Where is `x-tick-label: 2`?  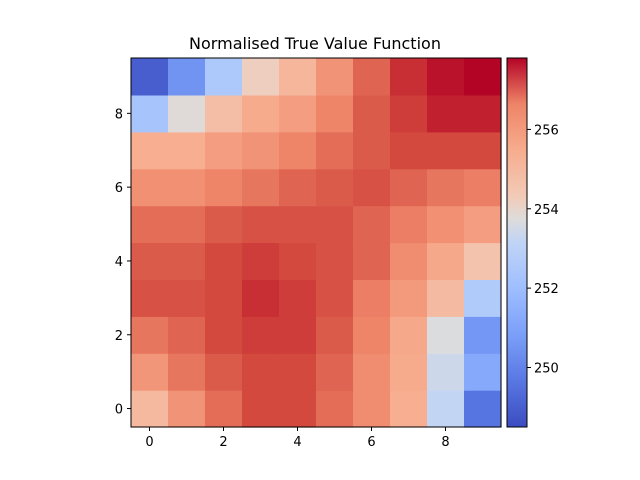
x-tick-label: 2 is located at coordinates (223, 442).